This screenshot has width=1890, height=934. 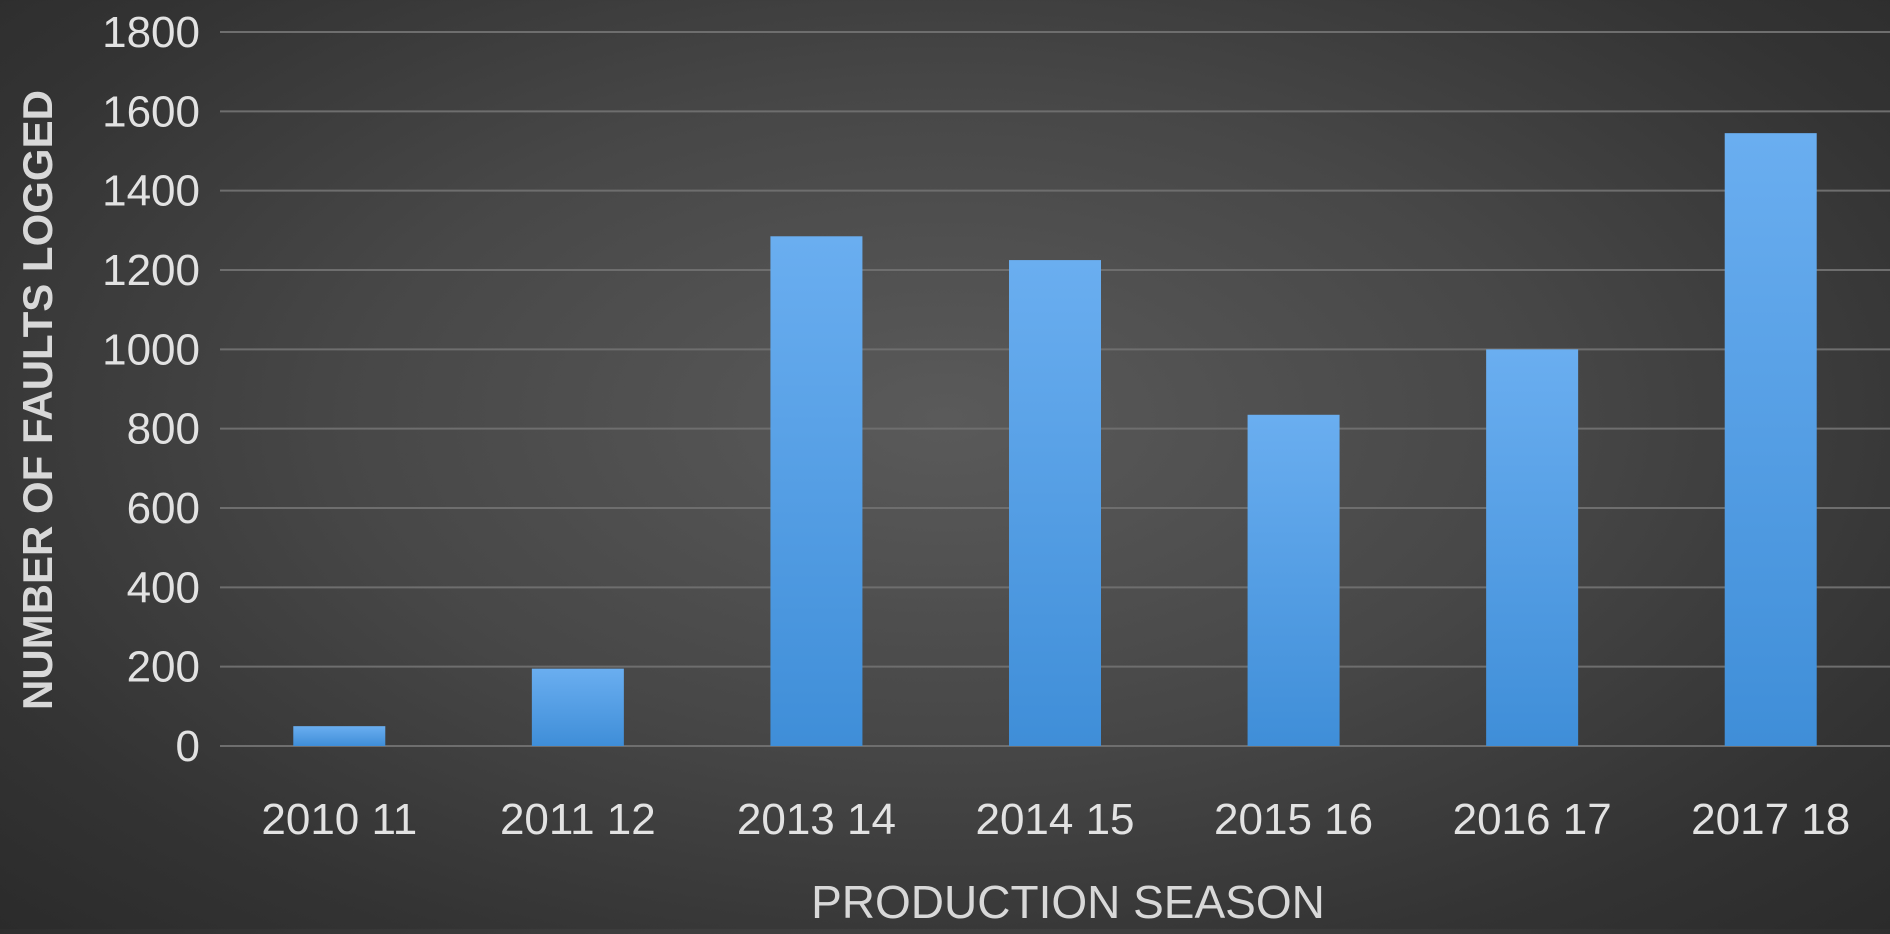 What do you see at coordinates (151, 32) in the screenshot?
I see `y-tick-label: 1800` at bounding box center [151, 32].